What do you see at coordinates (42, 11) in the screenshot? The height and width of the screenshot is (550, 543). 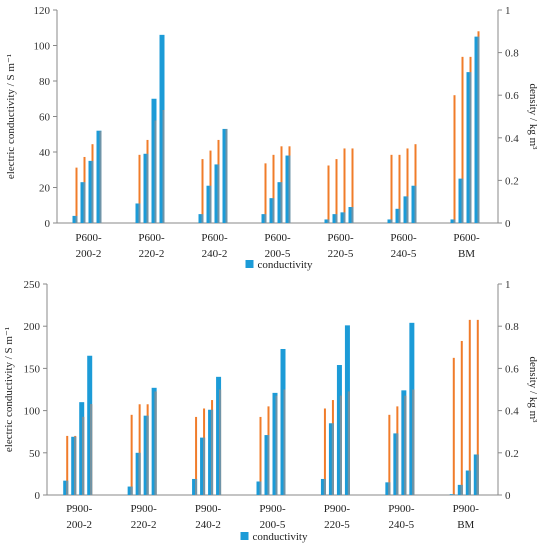 I see `y-tick-label: 120` at bounding box center [42, 11].